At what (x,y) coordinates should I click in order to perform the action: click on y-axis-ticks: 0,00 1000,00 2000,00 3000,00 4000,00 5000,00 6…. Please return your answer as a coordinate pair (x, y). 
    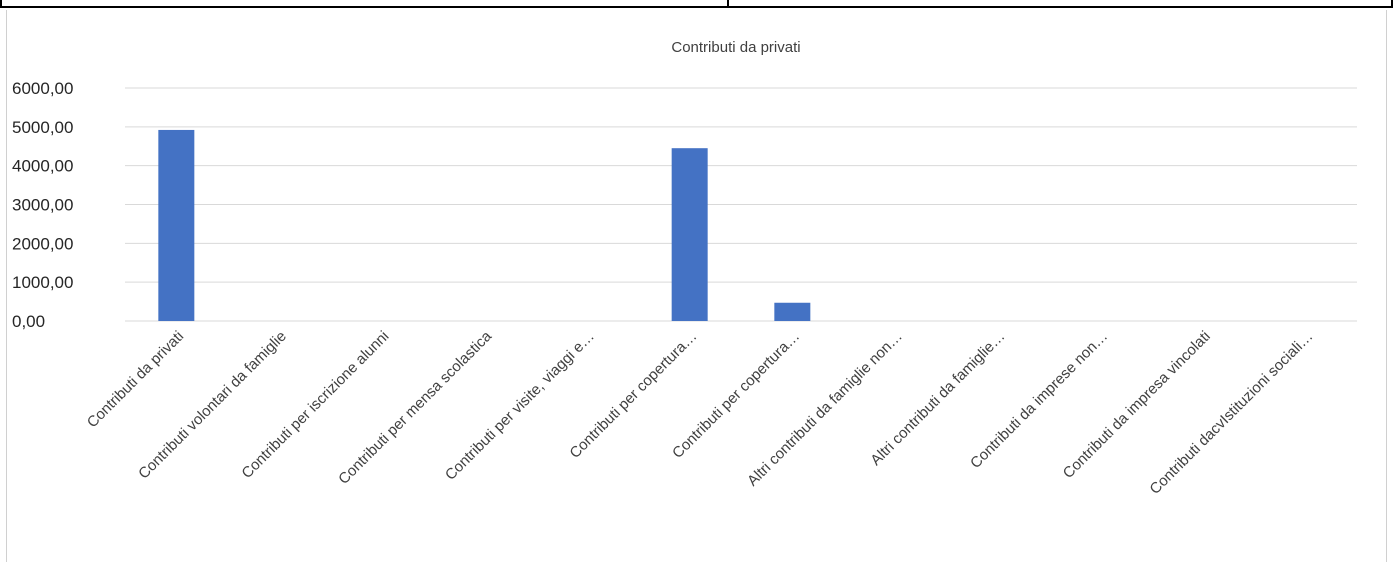
    Looking at the image, I should click on (42, 205).